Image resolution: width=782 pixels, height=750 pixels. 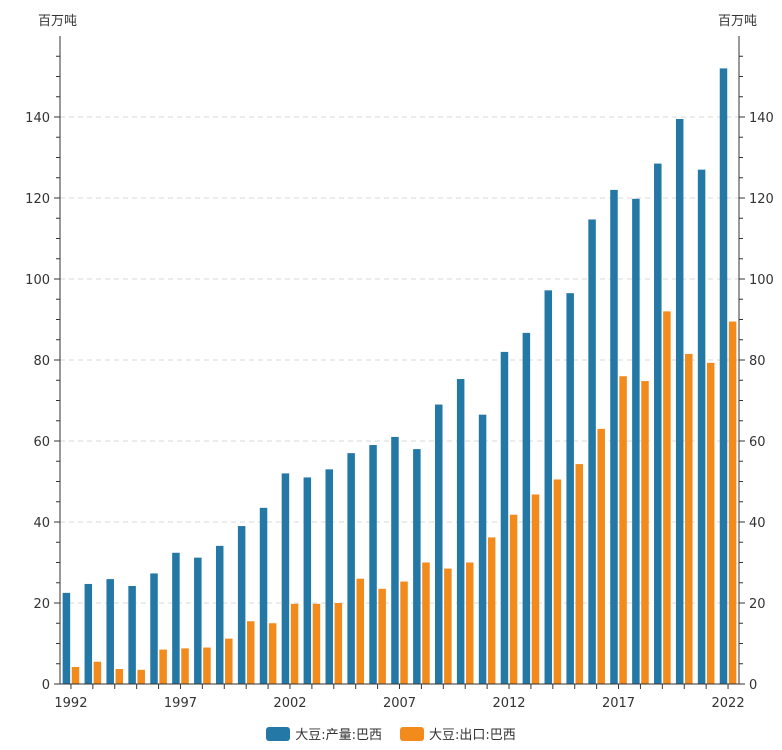 What do you see at coordinates (728, 703) in the screenshot?
I see `x-tick-label: 2022` at bounding box center [728, 703].